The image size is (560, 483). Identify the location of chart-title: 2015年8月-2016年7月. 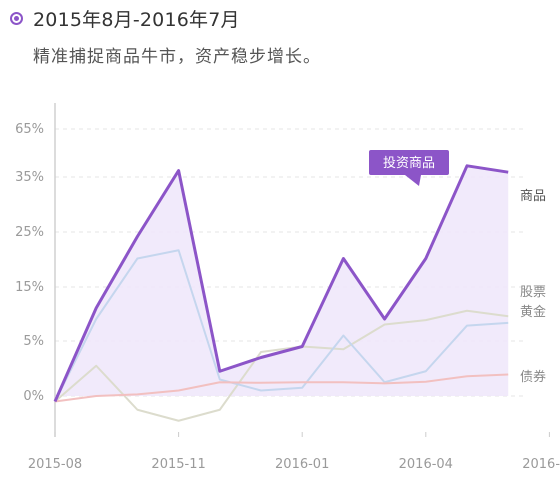
(136, 19).